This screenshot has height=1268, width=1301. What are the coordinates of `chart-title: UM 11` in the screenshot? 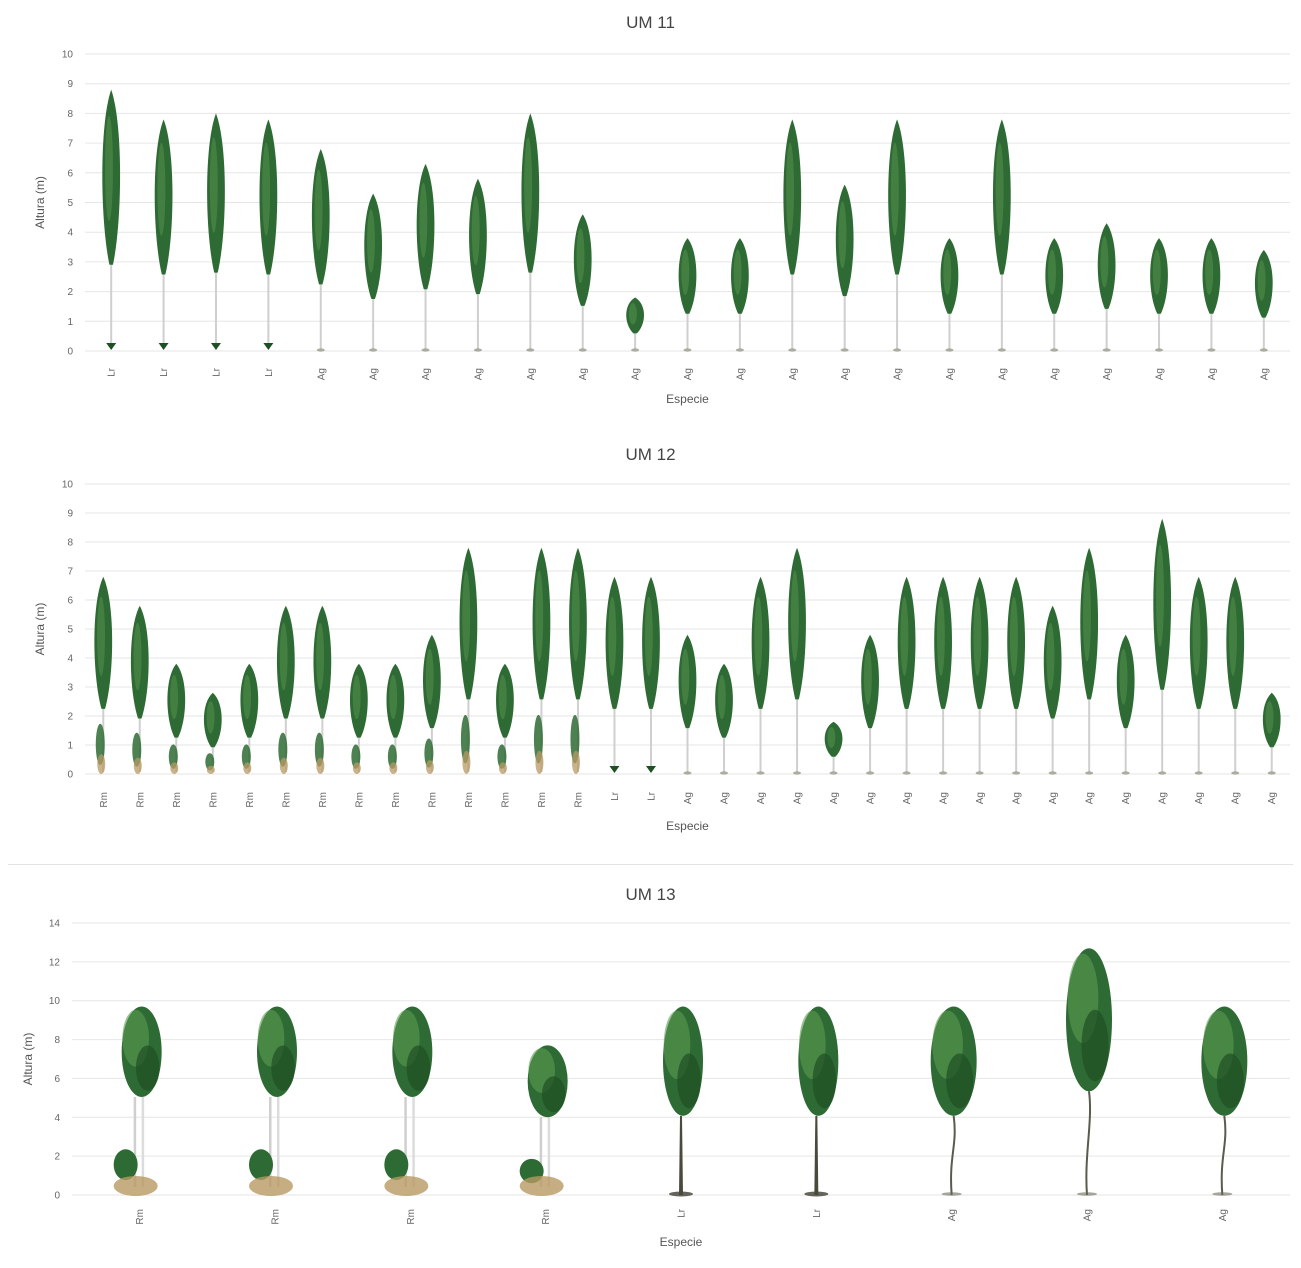 It's located at (650, 22).